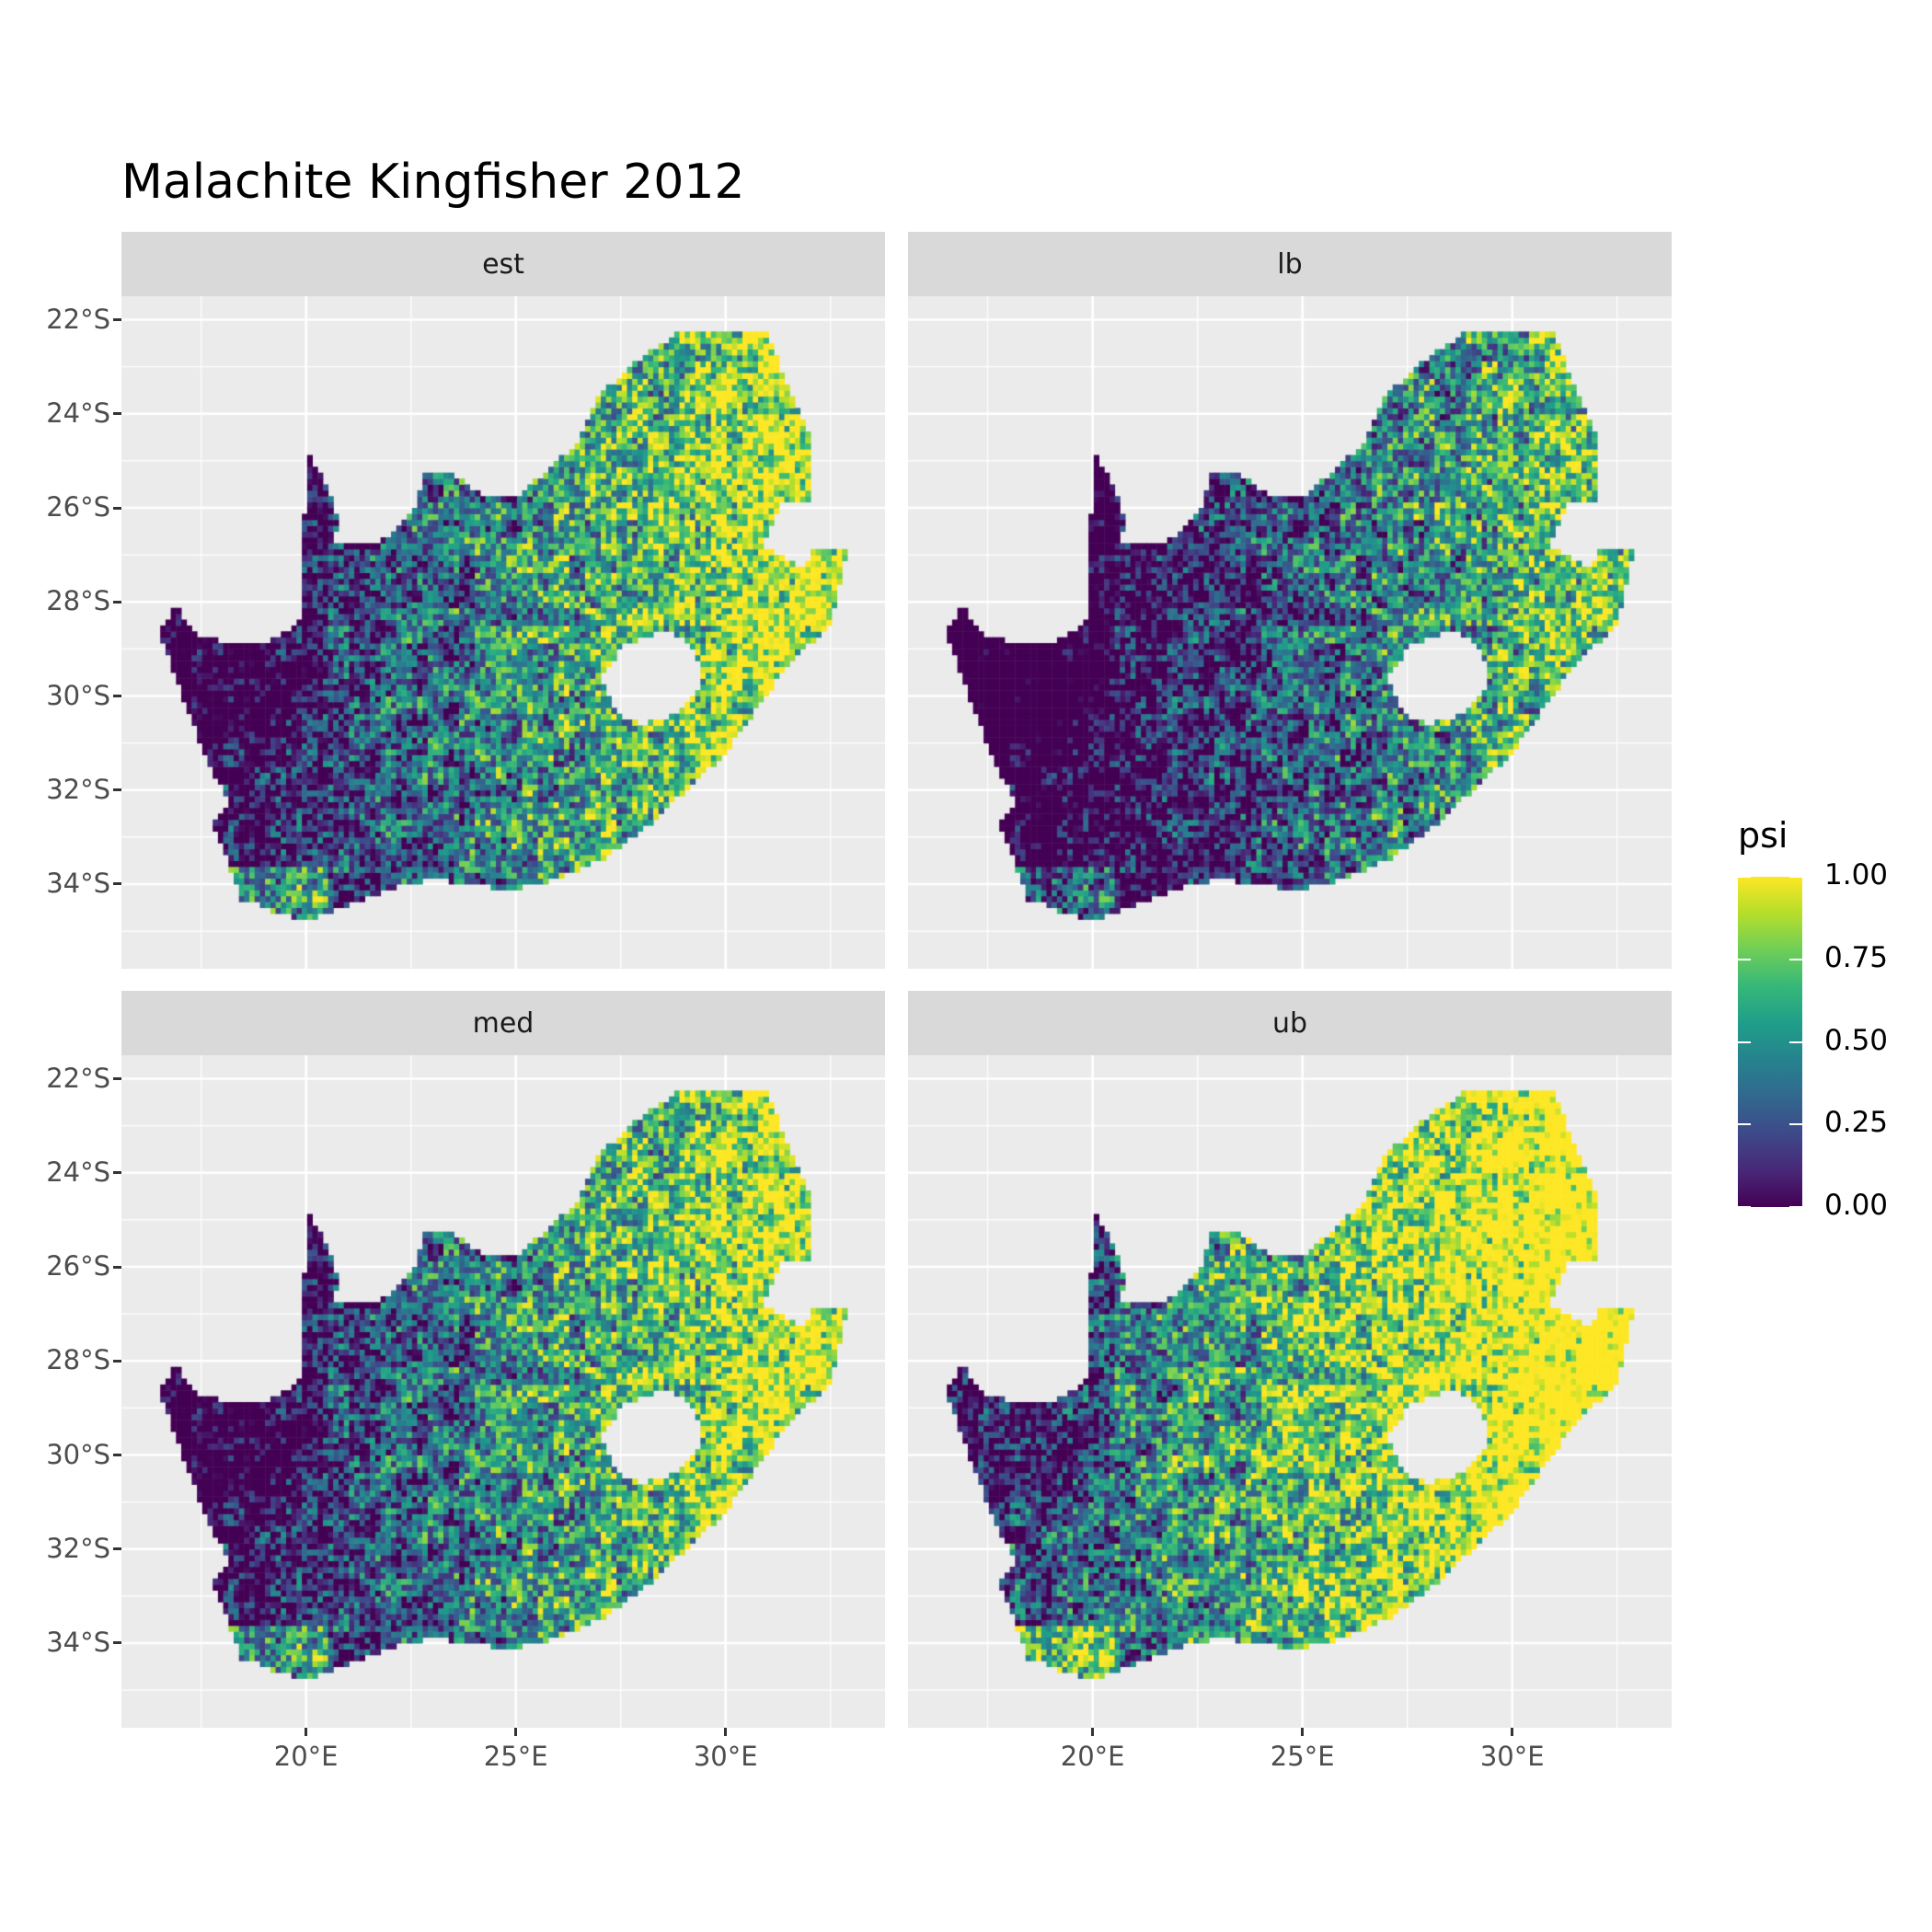  Describe the element at coordinates (503, 1023) in the screenshot. I see `facet-strip-med: med` at that location.